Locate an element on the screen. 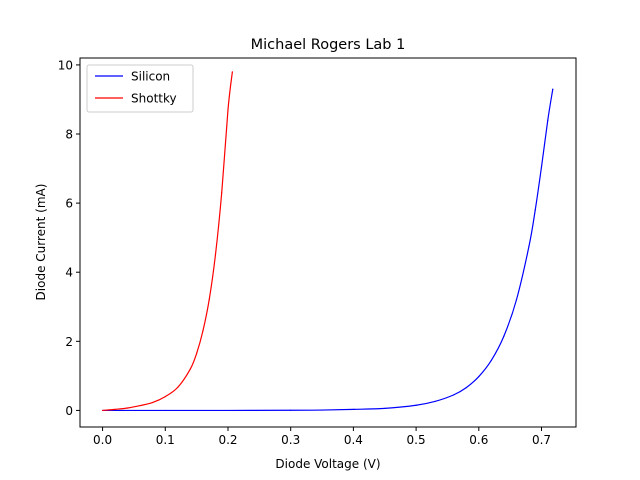 The width and height of the screenshot is (640, 480). y-tick-label: 6 is located at coordinates (69, 204).